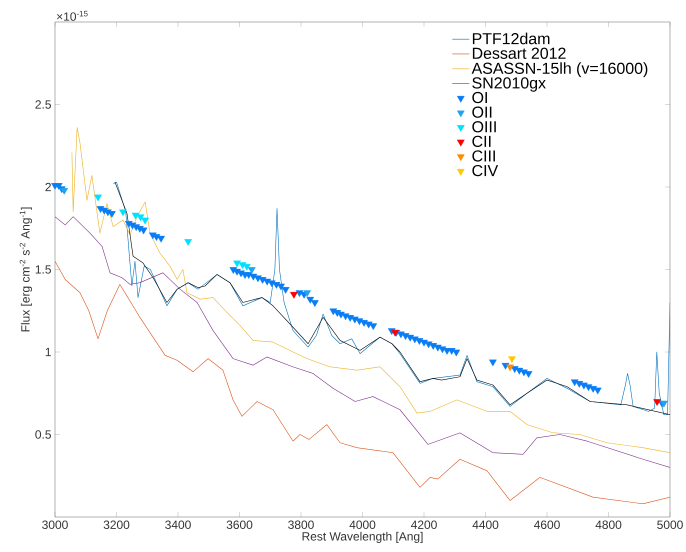 The width and height of the screenshot is (686, 552). I want to click on legend-label: ASASSN-15lh (v=16000), so click(560, 70).